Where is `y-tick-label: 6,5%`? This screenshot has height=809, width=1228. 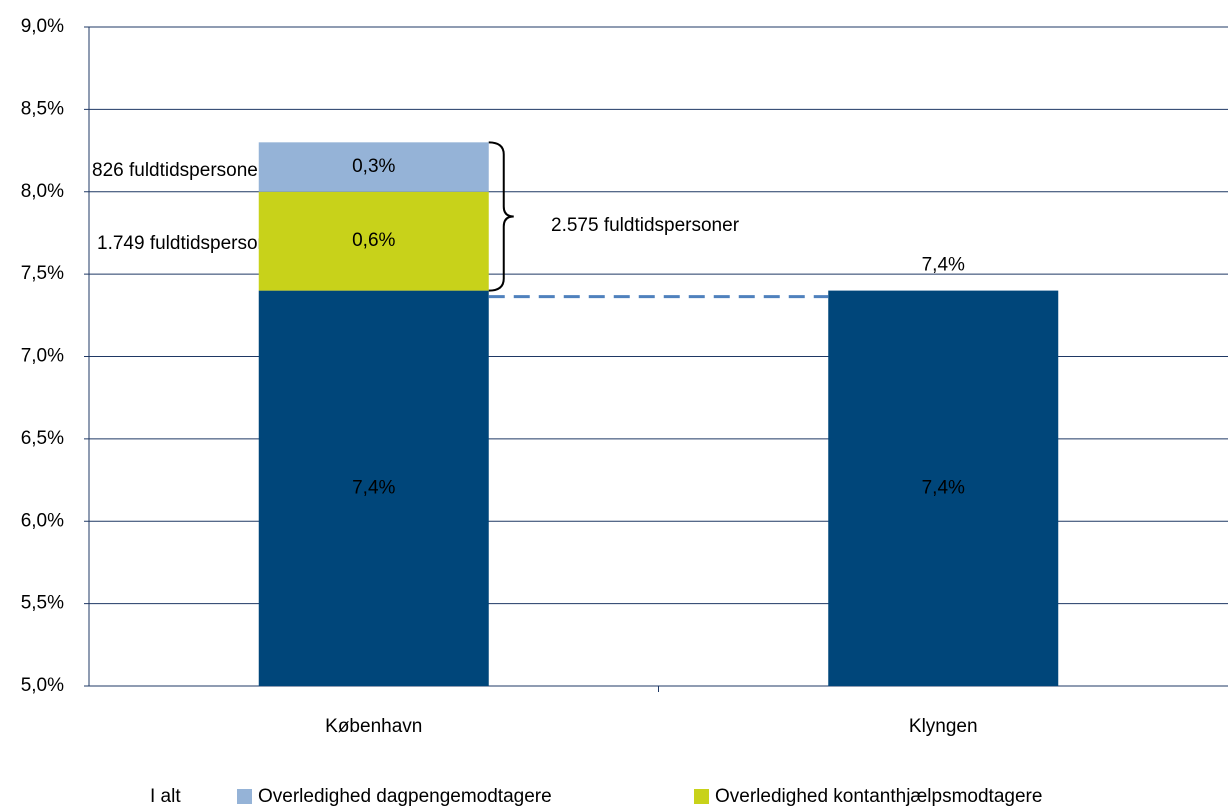 y-tick-label: 6,5% is located at coordinates (42, 438).